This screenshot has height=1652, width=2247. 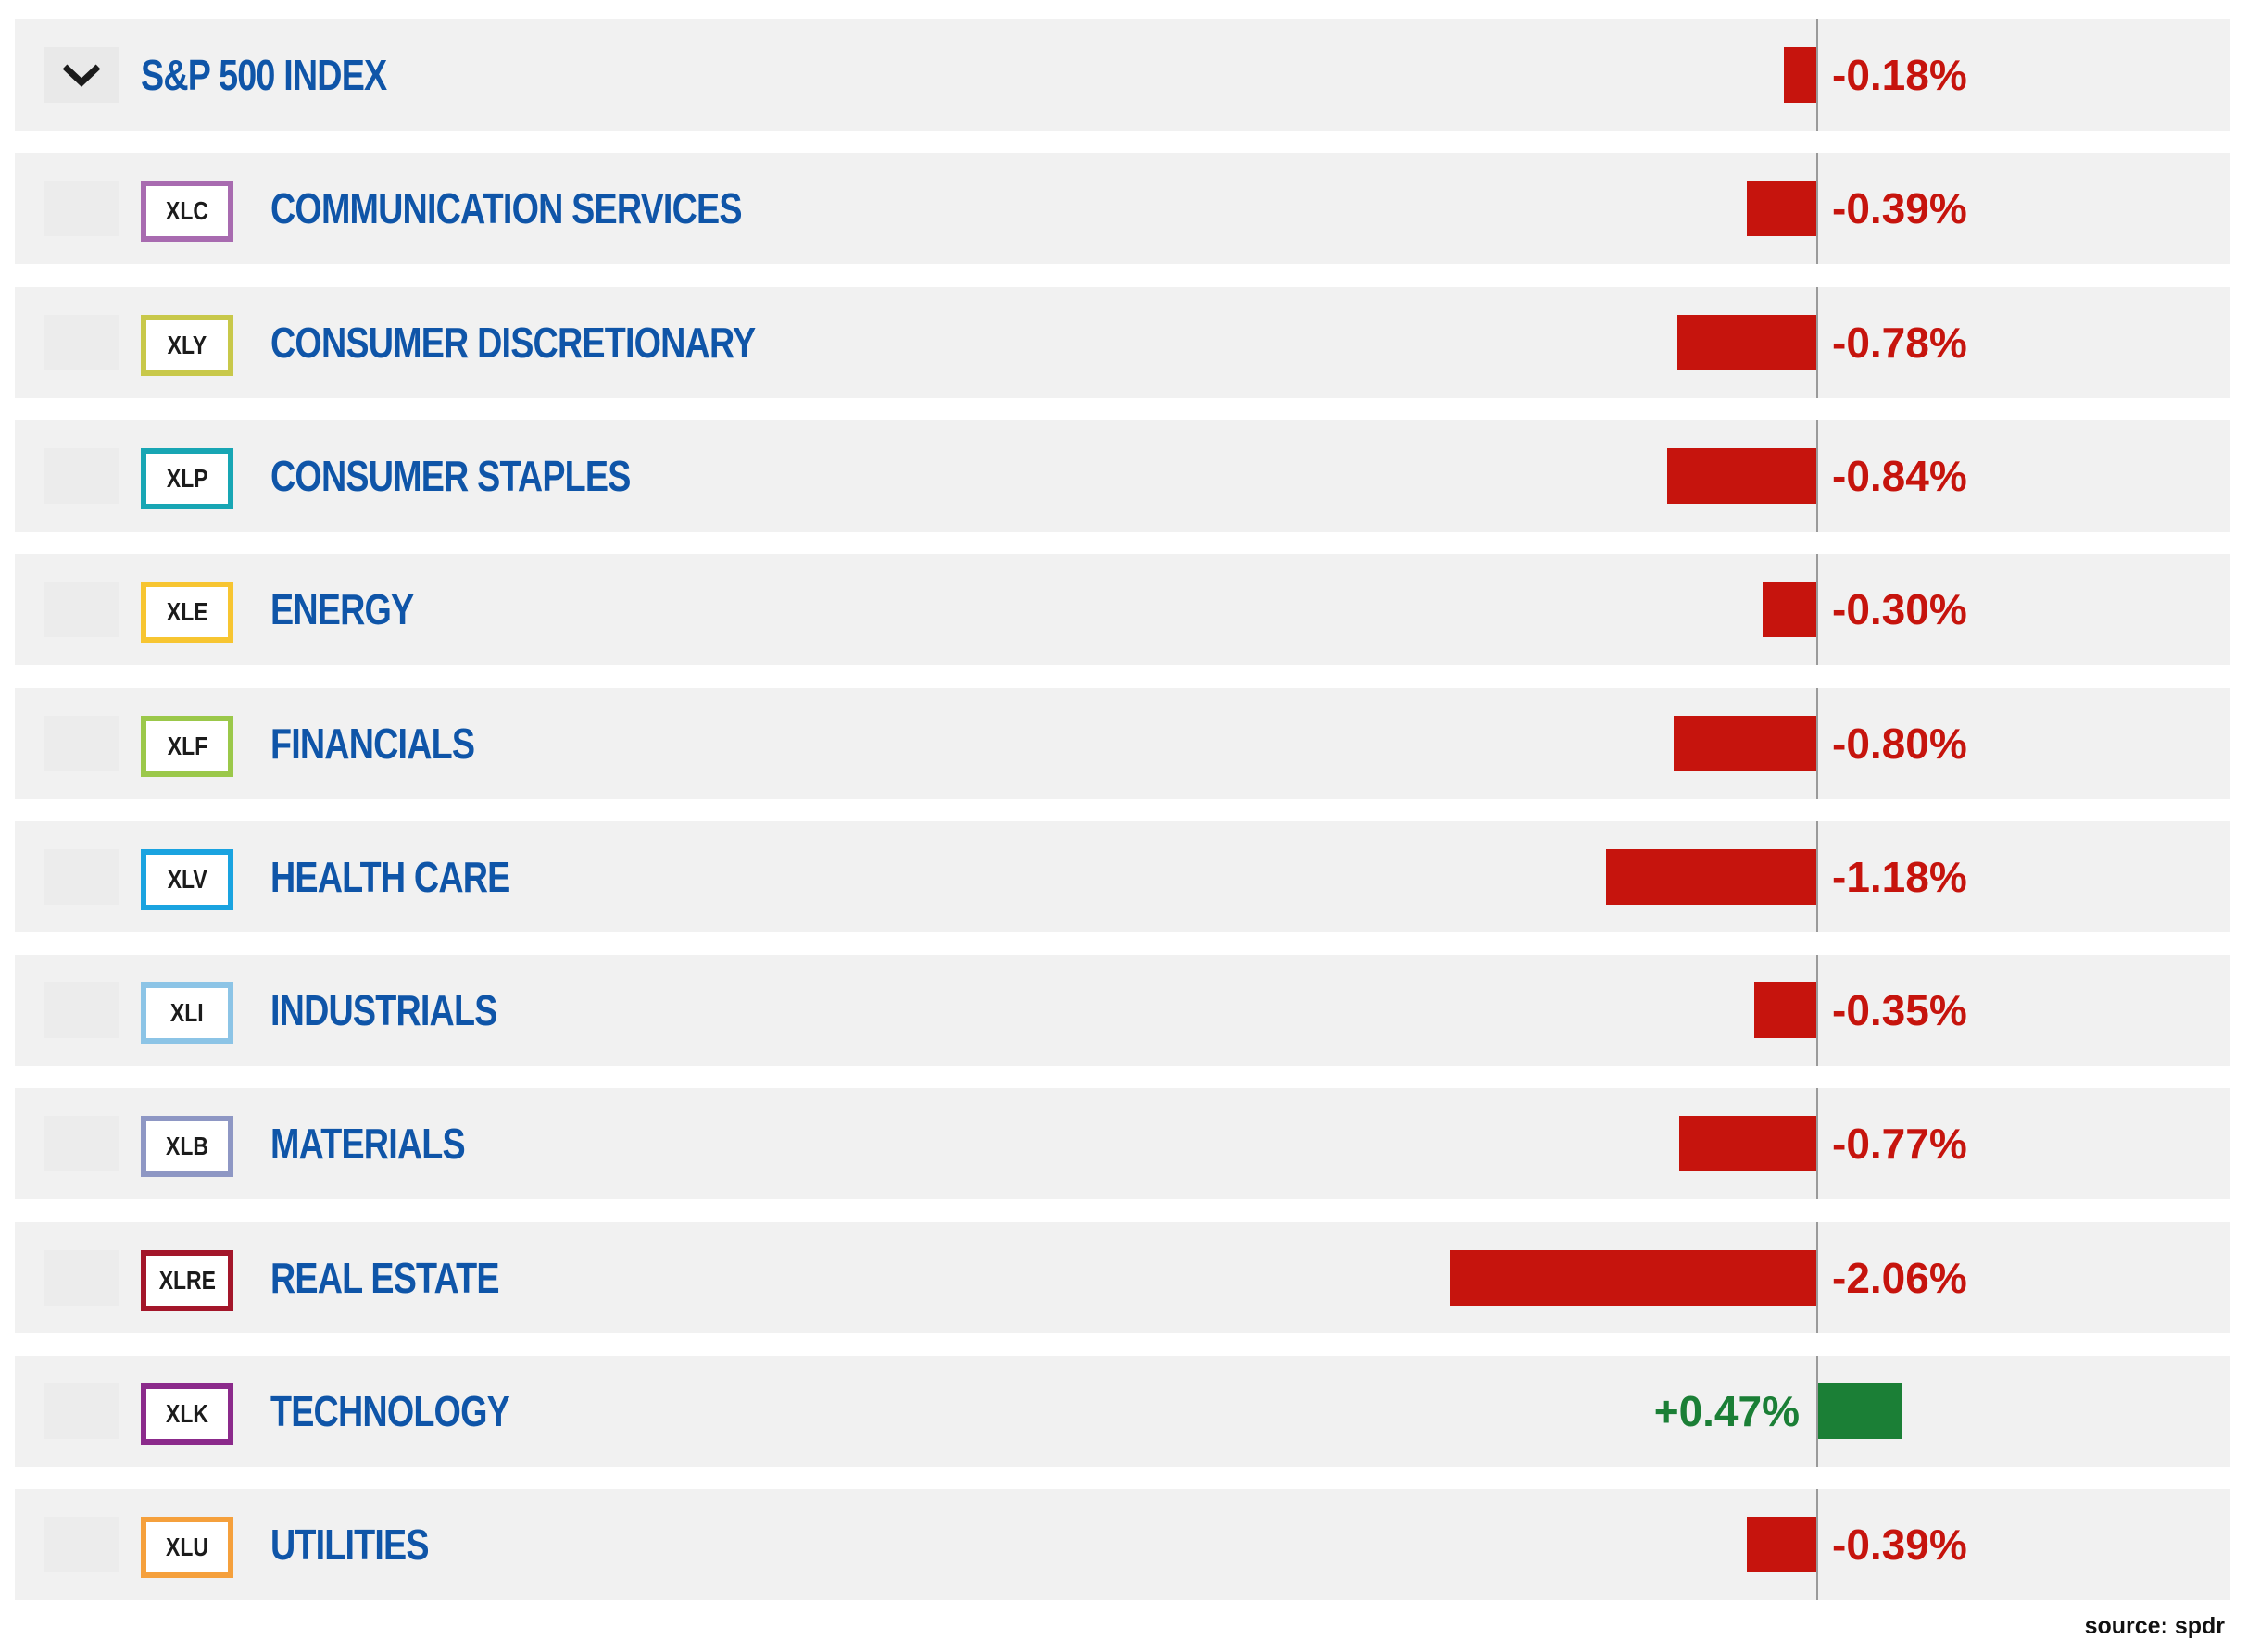 I want to click on ticker-badge: XLI, so click(x=187, y=1013).